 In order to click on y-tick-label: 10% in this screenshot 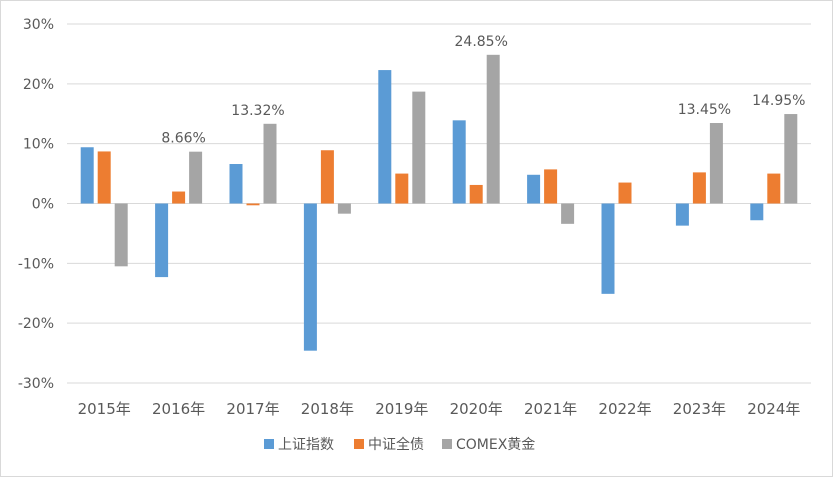, I will do `click(38, 145)`.